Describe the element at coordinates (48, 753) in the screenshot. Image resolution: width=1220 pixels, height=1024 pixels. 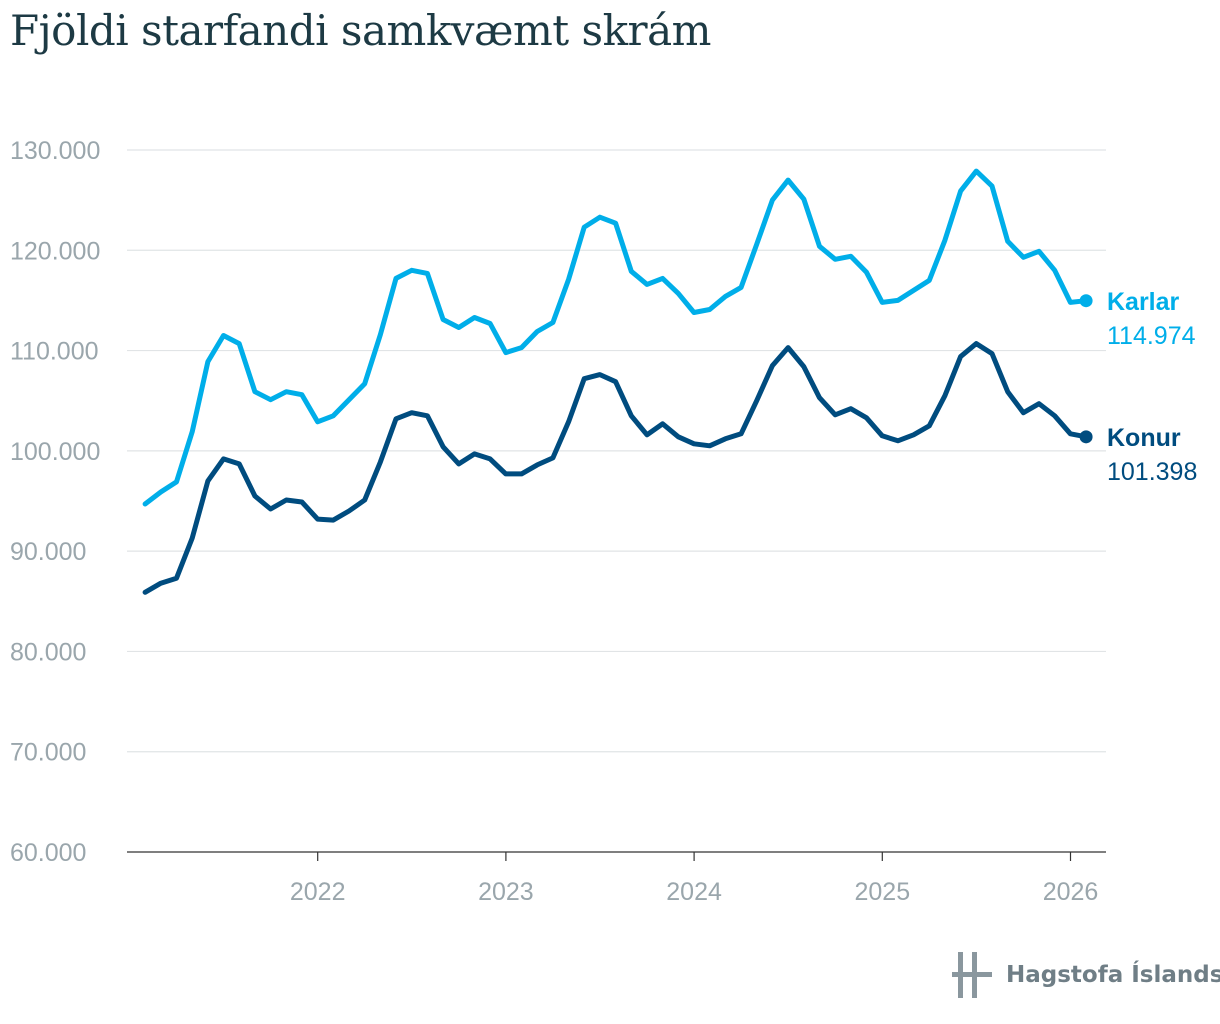
I see `y-tick-label: 70.000` at that location.